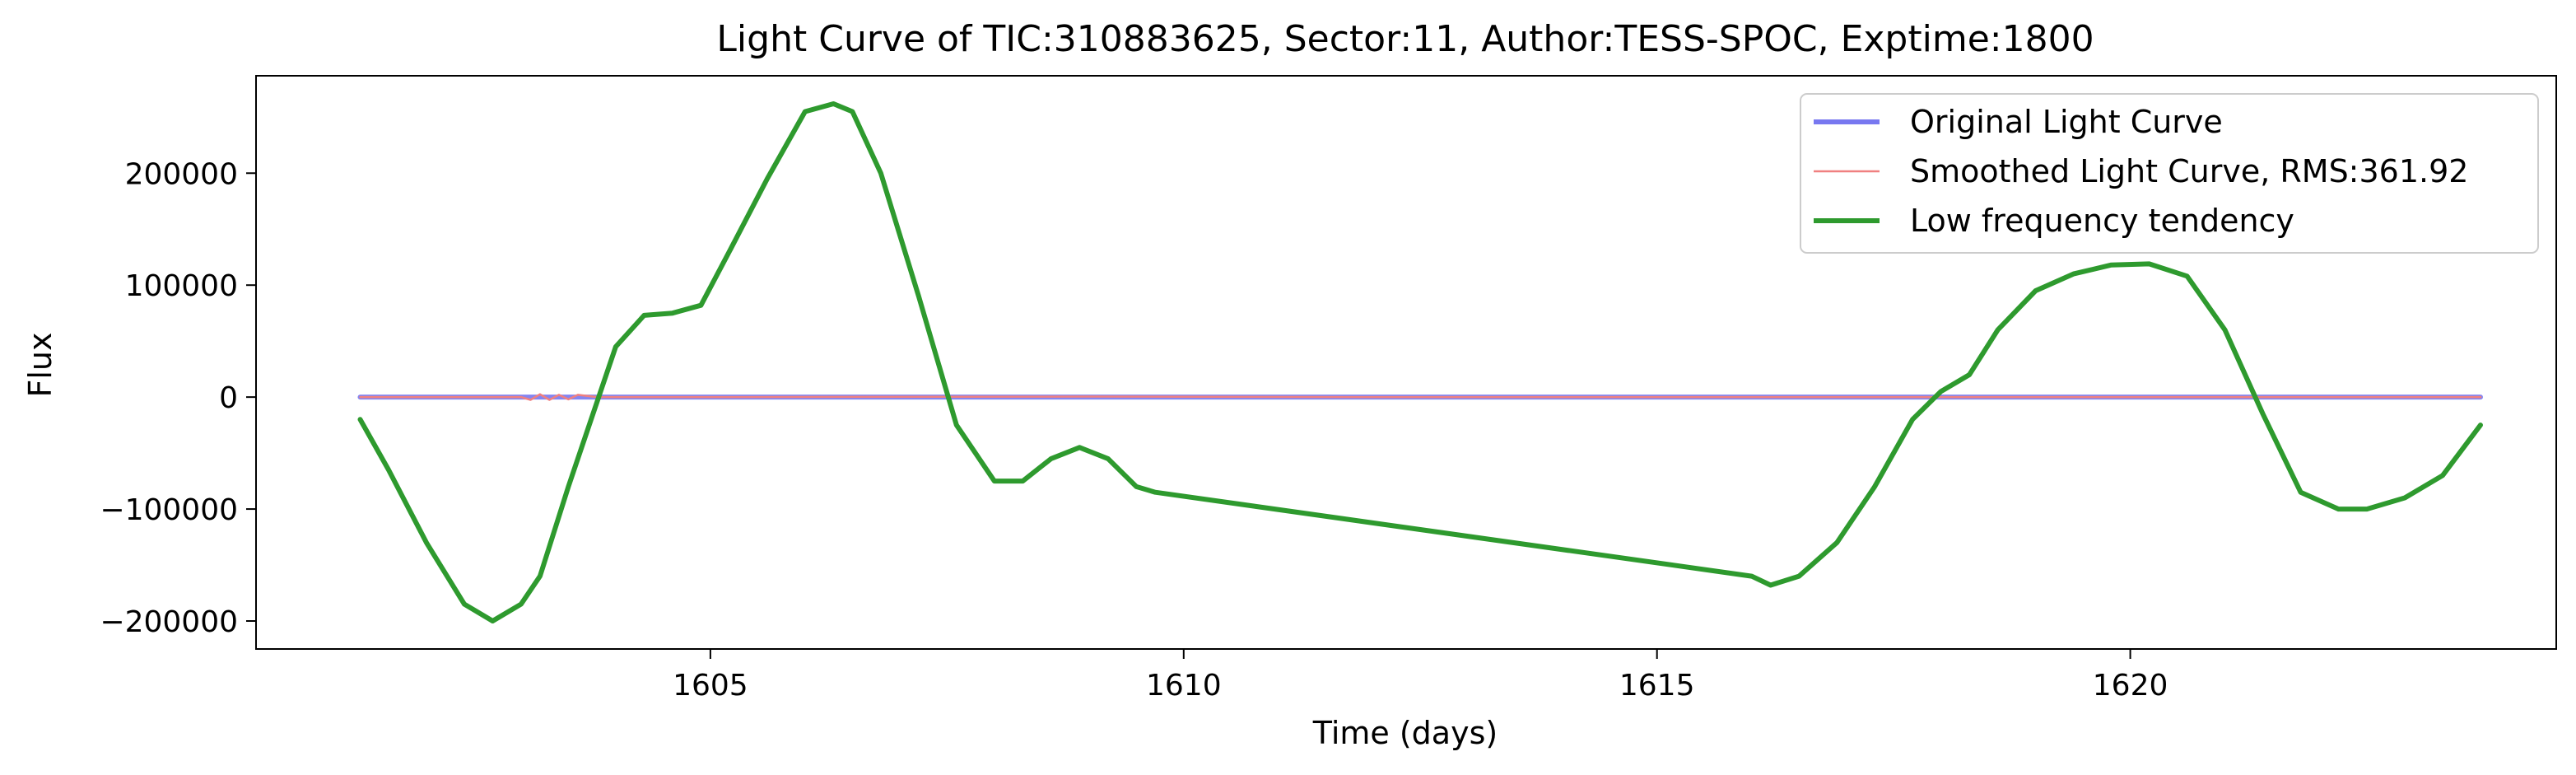 The width and height of the screenshot is (2576, 775). Describe the element at coordinates (181, 286) in the screenshot. I see `y-tick-label: 100000` at that location.